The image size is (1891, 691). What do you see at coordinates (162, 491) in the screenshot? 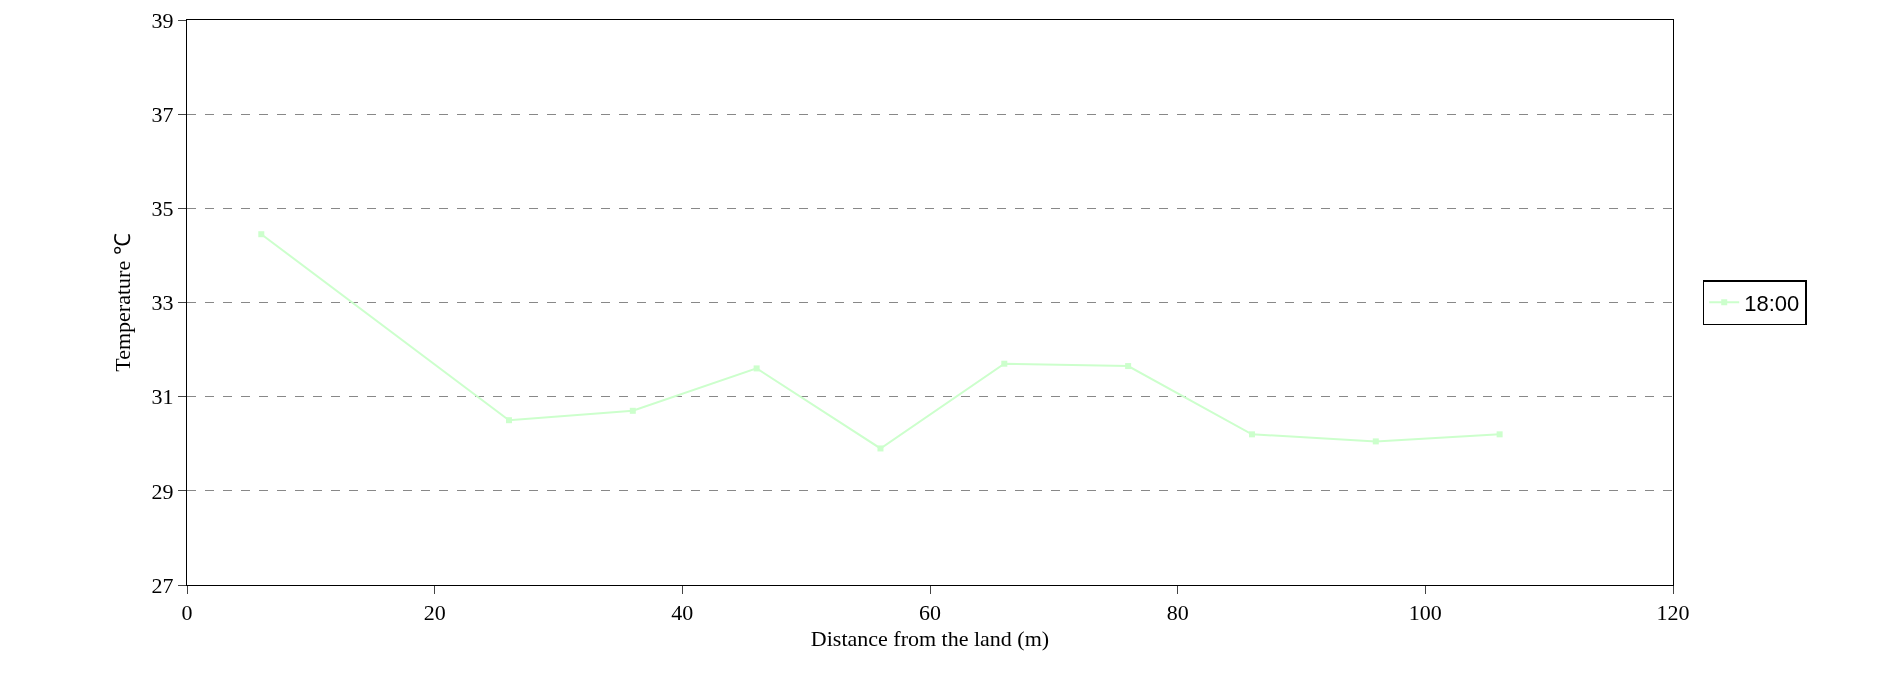
I see `y-tick-label: 29` at bounding box center [162, 491].